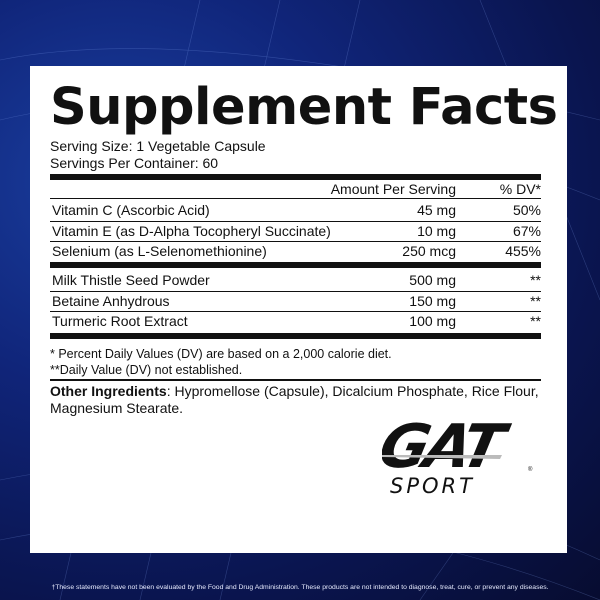 The height and width of the screenshot is (600, 600). I want to click on nutrient-name: Selenium (as L-Selenomethionine), so click(159, 251).